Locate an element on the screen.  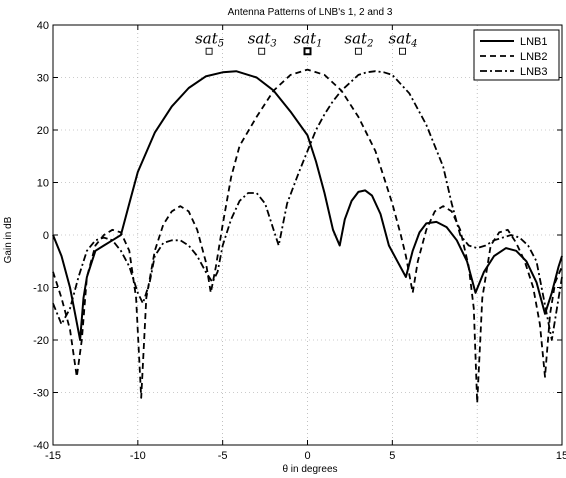
sat-label-4: sat4 is located at coordinates (403, 39).